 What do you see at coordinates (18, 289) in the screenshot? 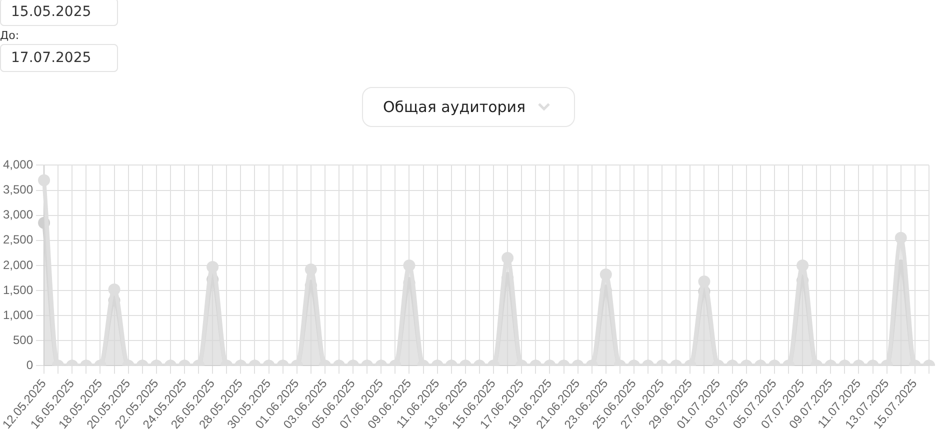
I see `y-tick-label: 1,500` at bounding box center [18, 289].